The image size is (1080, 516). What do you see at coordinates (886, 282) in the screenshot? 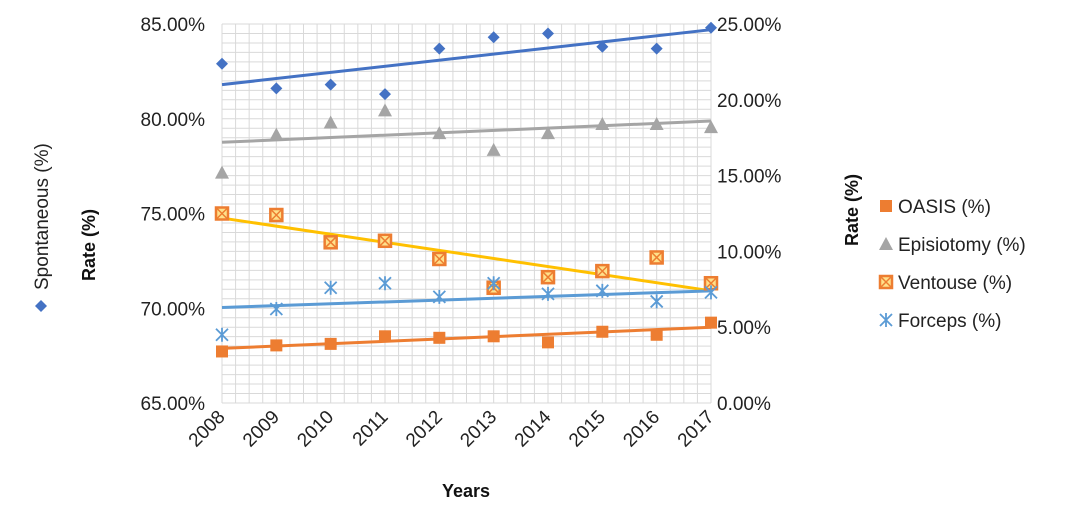
I see `legend-marker-ventouse` at bounding box center [886, 282].